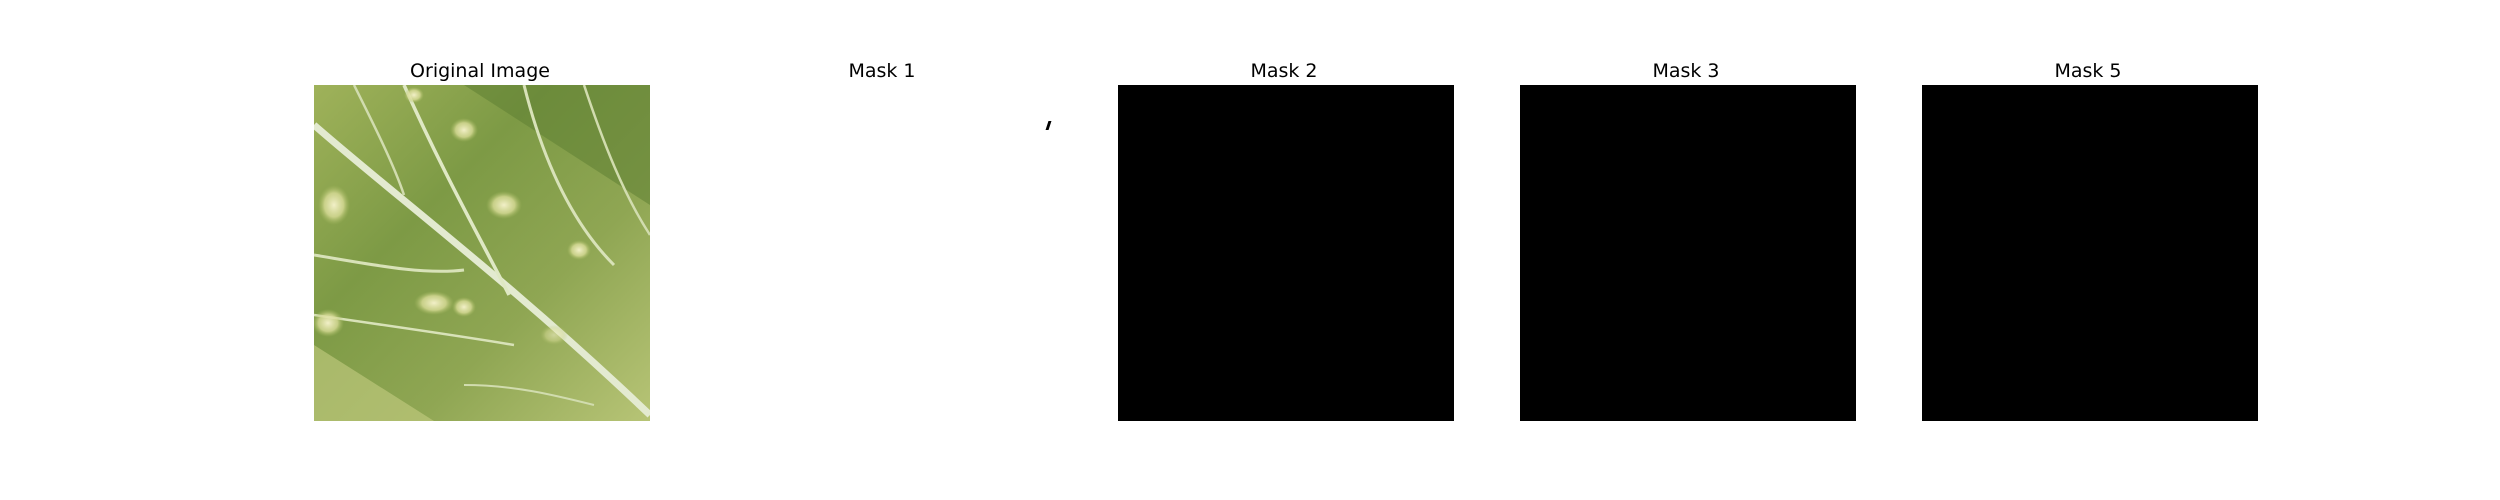  Describe the element at coordinates (882, 71) in the screenshot. I see `mask-1-title: Mask 1` at that location.